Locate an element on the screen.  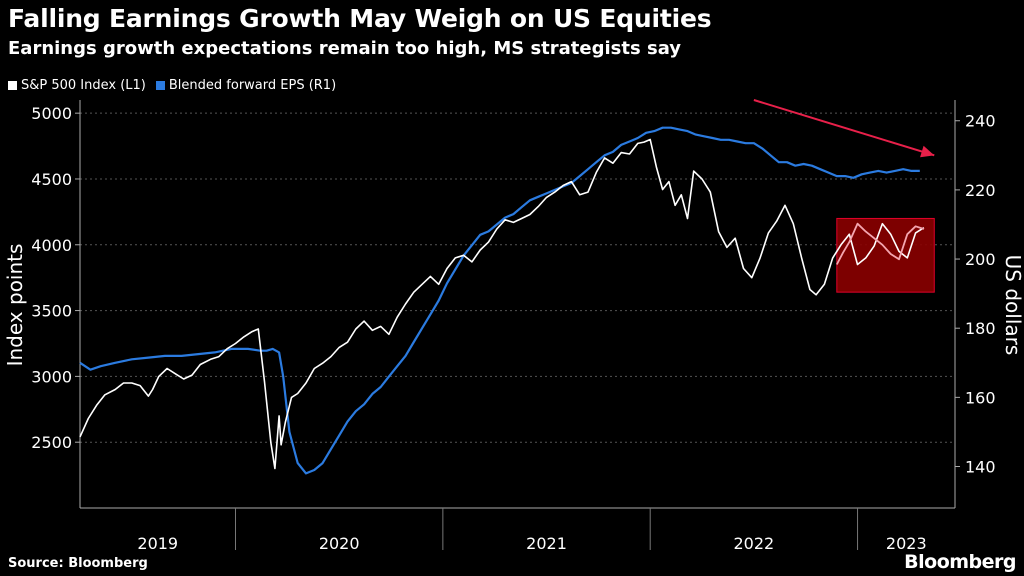
legend-item-eps: Blended forward EPS (R1) is located at coordinates (246, 85).